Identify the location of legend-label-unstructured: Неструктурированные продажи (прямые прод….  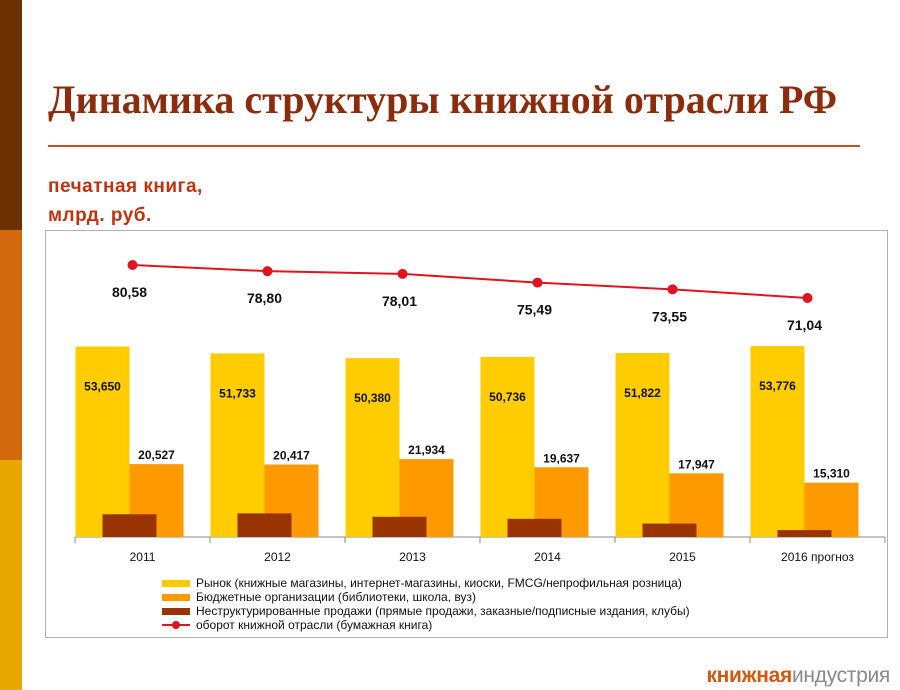
(443, 611).